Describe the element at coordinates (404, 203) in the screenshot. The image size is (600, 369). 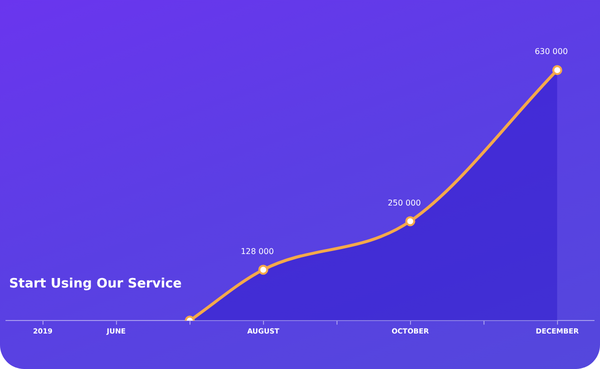
I see `data-label: 250 000` at that location.